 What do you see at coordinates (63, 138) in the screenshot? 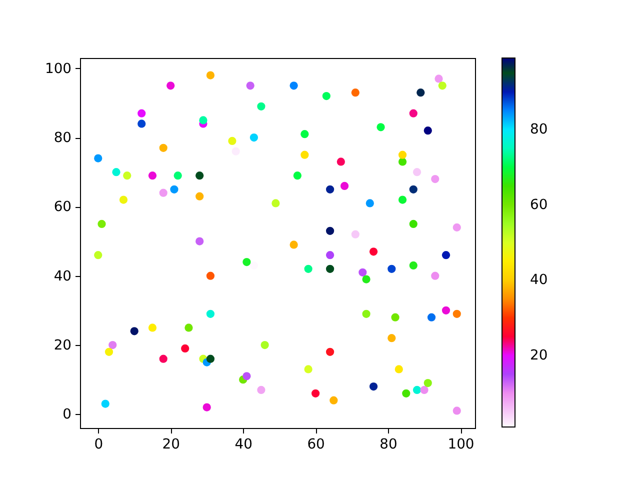
I see `y-tick-label: 80` at bounding box center [63, 138].